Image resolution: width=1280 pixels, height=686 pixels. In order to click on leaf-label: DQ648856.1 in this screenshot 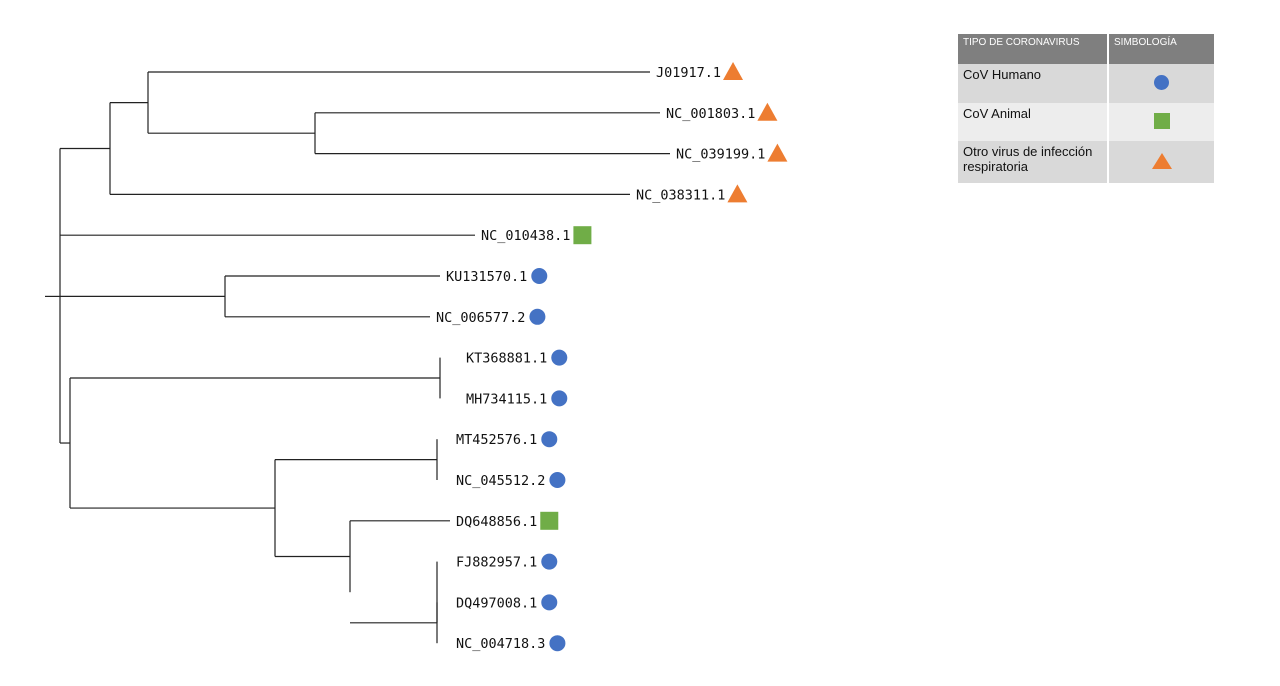, I will do `click(496, 522)`.